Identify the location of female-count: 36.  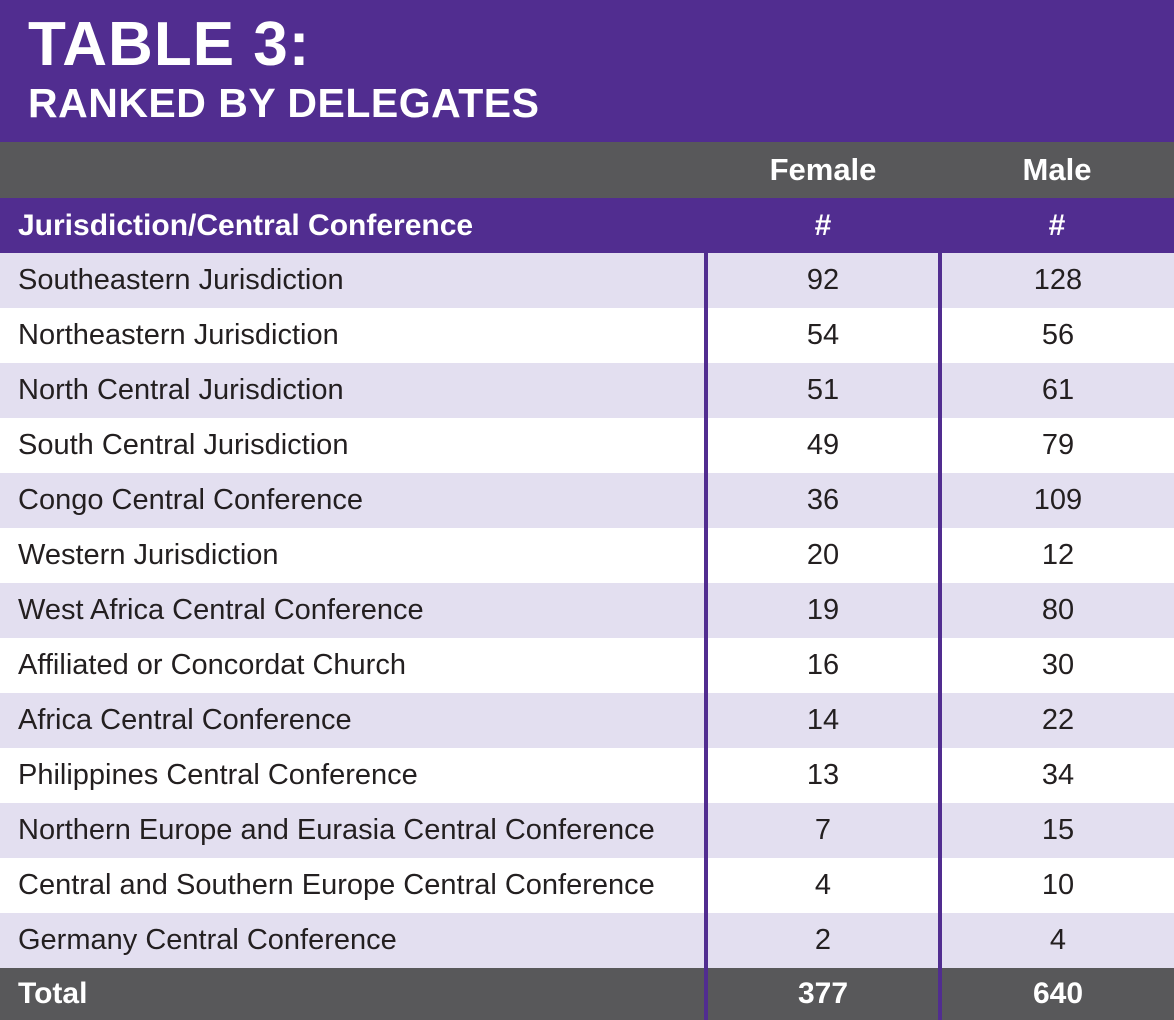
(822, 500).